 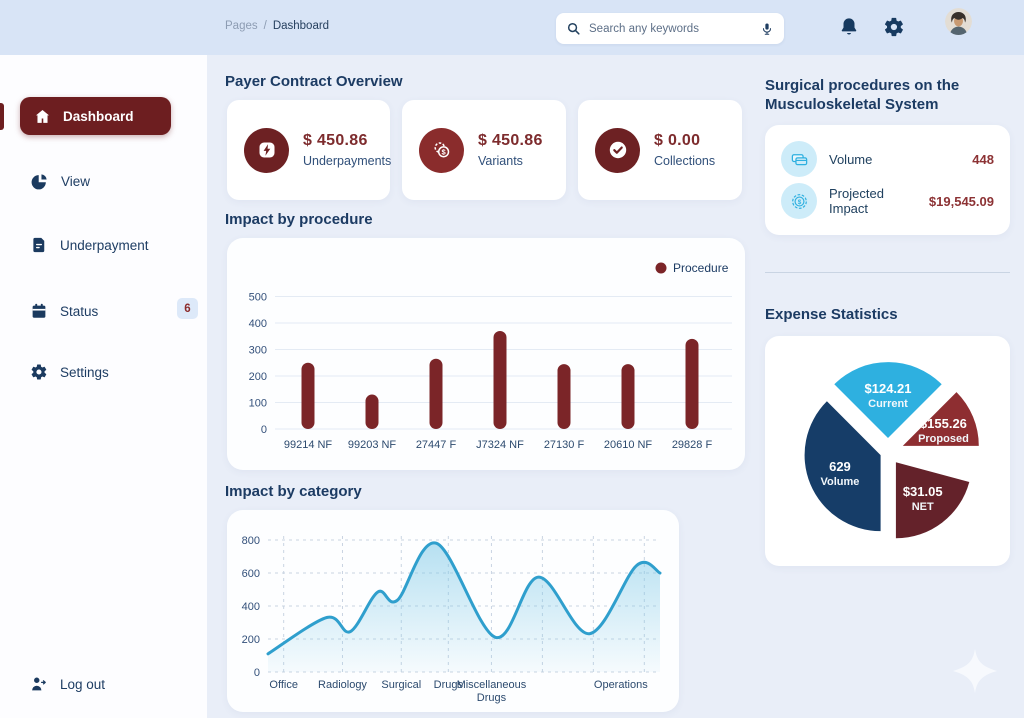 I want to click on sidebar-item-view: View, so click(x=60, y=181).